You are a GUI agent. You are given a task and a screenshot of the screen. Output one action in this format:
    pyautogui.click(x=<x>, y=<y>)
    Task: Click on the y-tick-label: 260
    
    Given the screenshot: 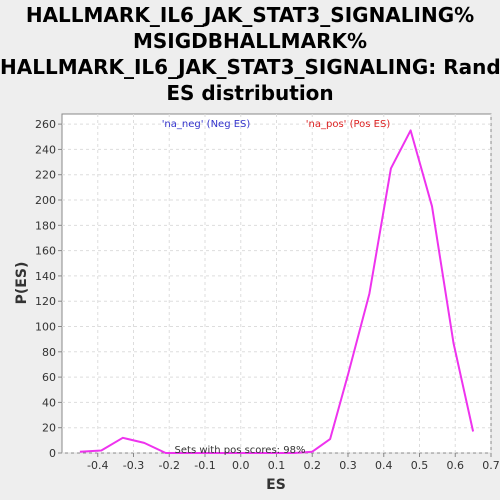 What is the action you would take?
    pyautogui.click(x=45, y=124)
    